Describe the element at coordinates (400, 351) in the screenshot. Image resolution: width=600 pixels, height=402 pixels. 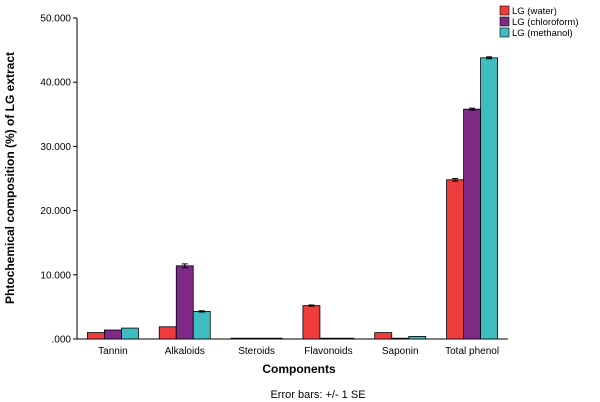
I see `x-tick-label: Saponin` at that location.